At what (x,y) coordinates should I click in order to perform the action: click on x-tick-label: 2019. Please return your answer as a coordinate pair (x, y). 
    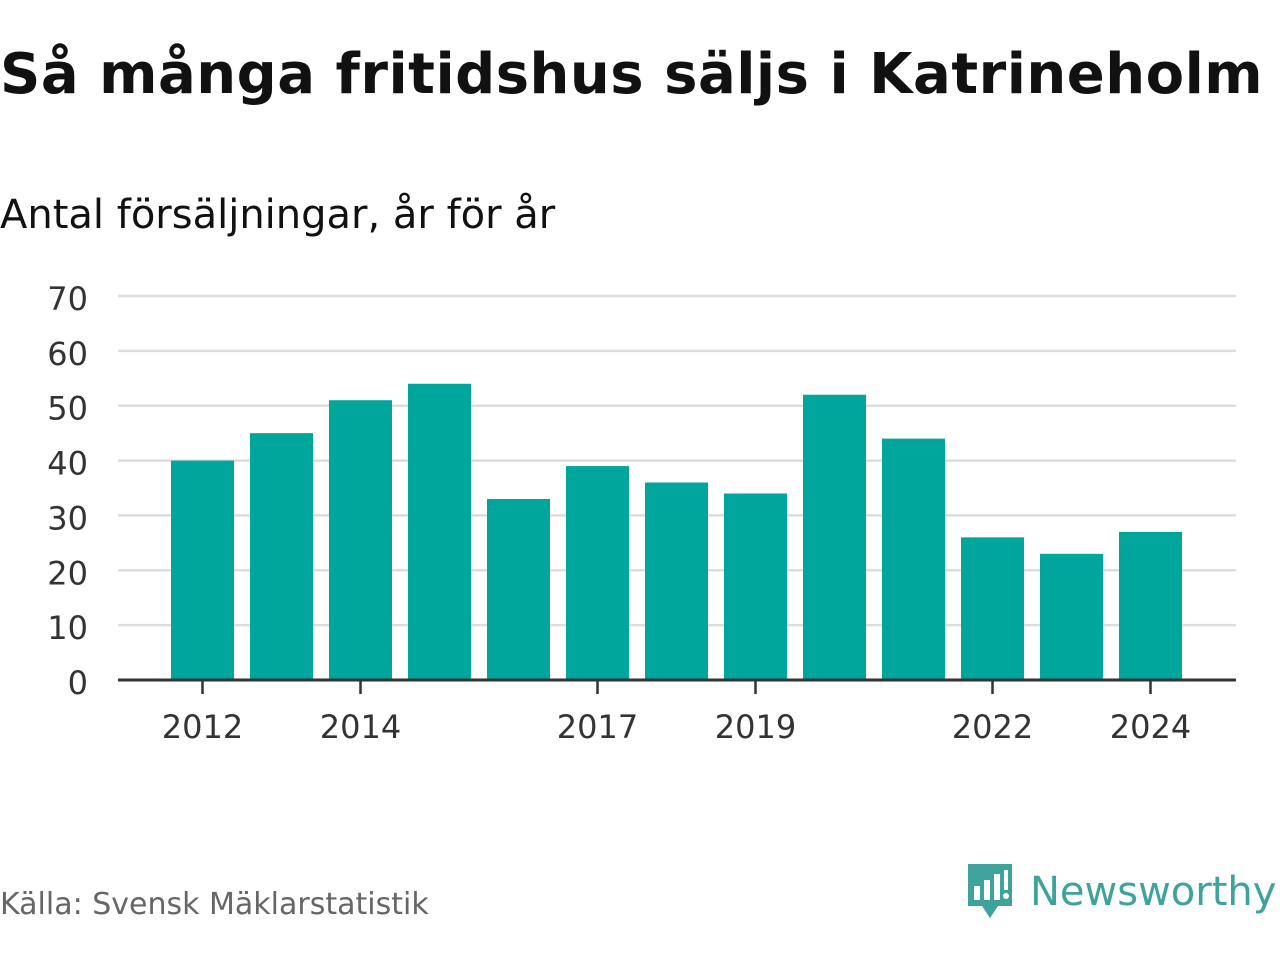
    Looking at the image, I should click on (755, 727).